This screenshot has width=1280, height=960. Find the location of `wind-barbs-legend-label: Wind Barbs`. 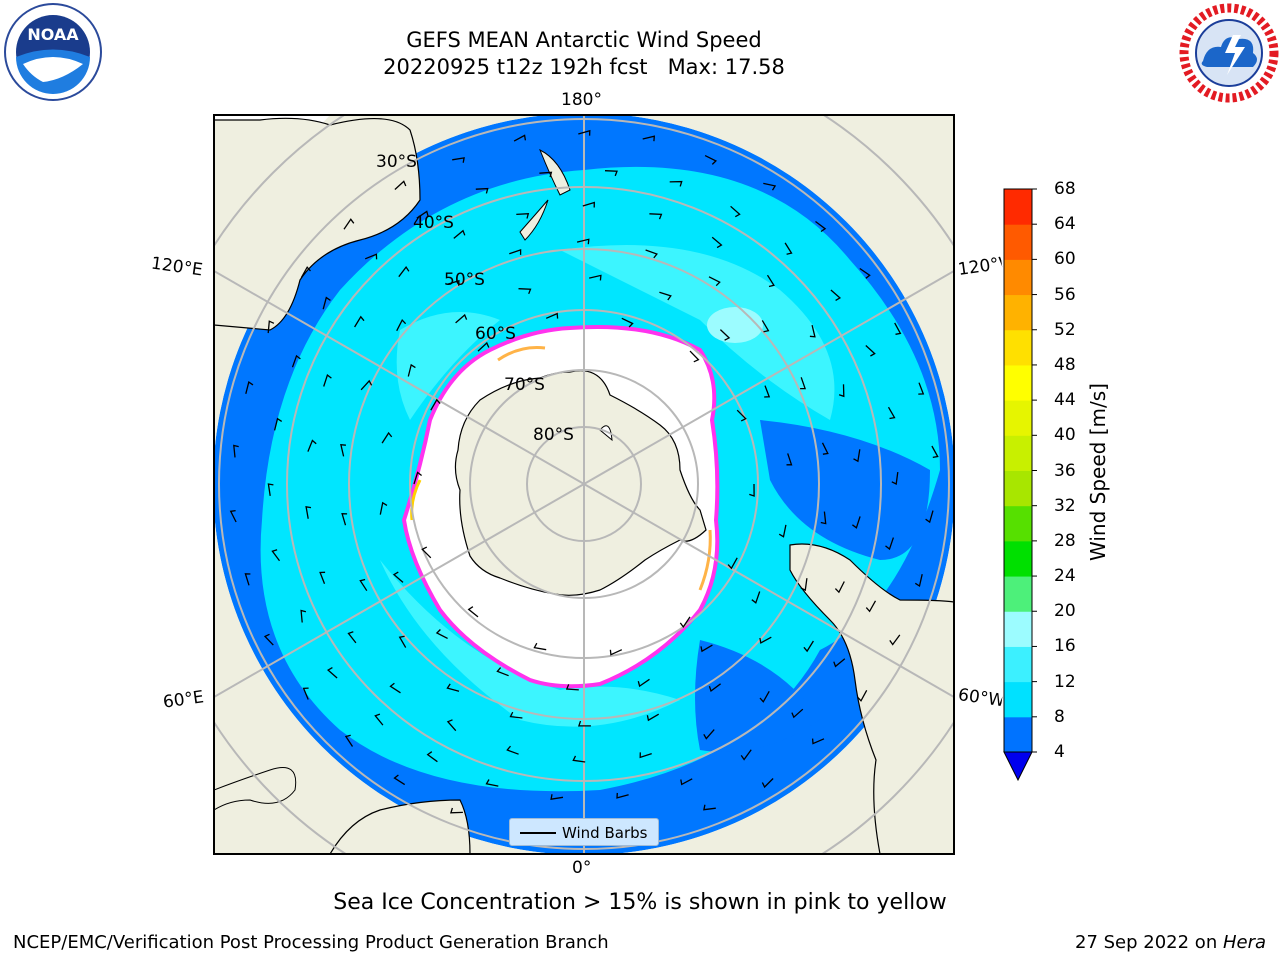

wind-barbs-legend-label: Wind Barbs is located at coordinates (605, 833).